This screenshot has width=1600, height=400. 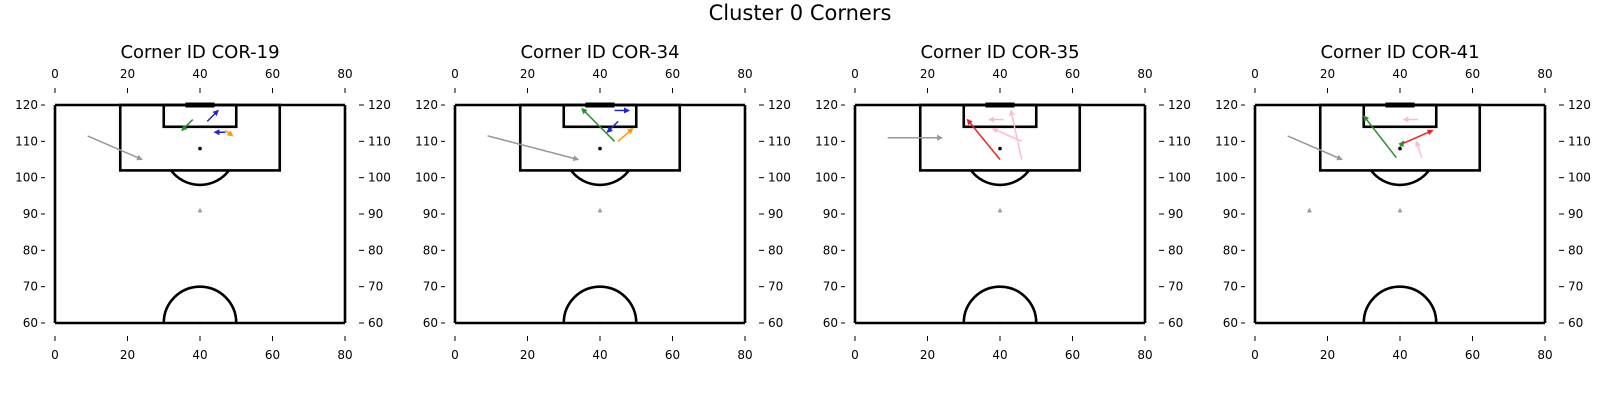 What do you see at coordinates (1399, 52) in the screenshot?
I see `panel-title: Corner ID COR-41` at bounding box center [1399, 52].